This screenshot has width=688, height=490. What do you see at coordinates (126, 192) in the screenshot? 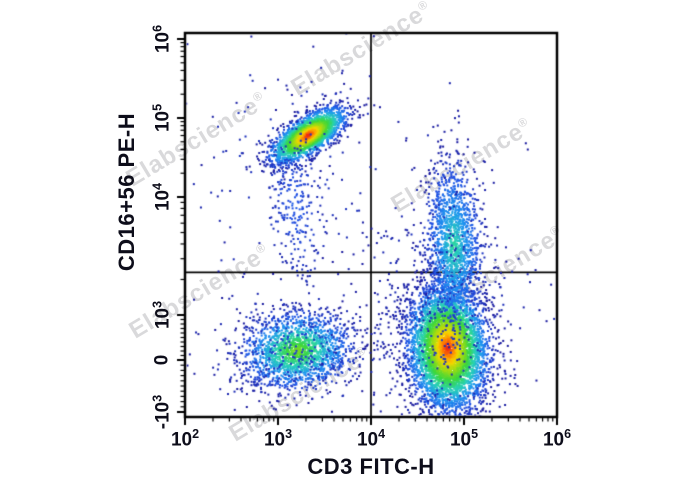
I see `y-axis-title: CD16+56 PE-H` at bounding box center [126, 192].